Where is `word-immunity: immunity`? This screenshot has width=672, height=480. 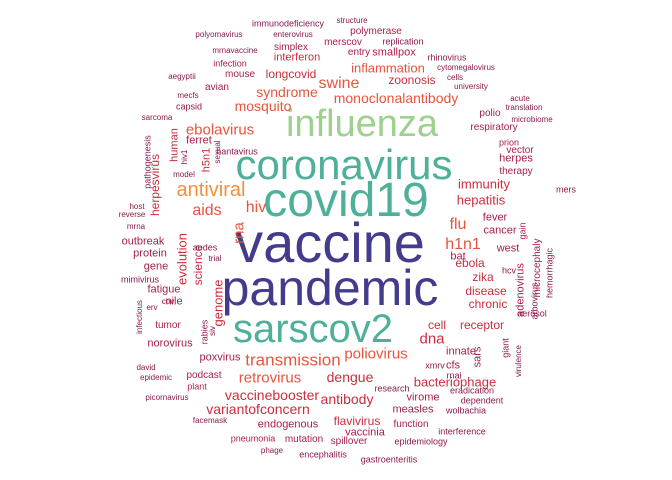 word-immunity: immunity is located at coordinates (484, 184).